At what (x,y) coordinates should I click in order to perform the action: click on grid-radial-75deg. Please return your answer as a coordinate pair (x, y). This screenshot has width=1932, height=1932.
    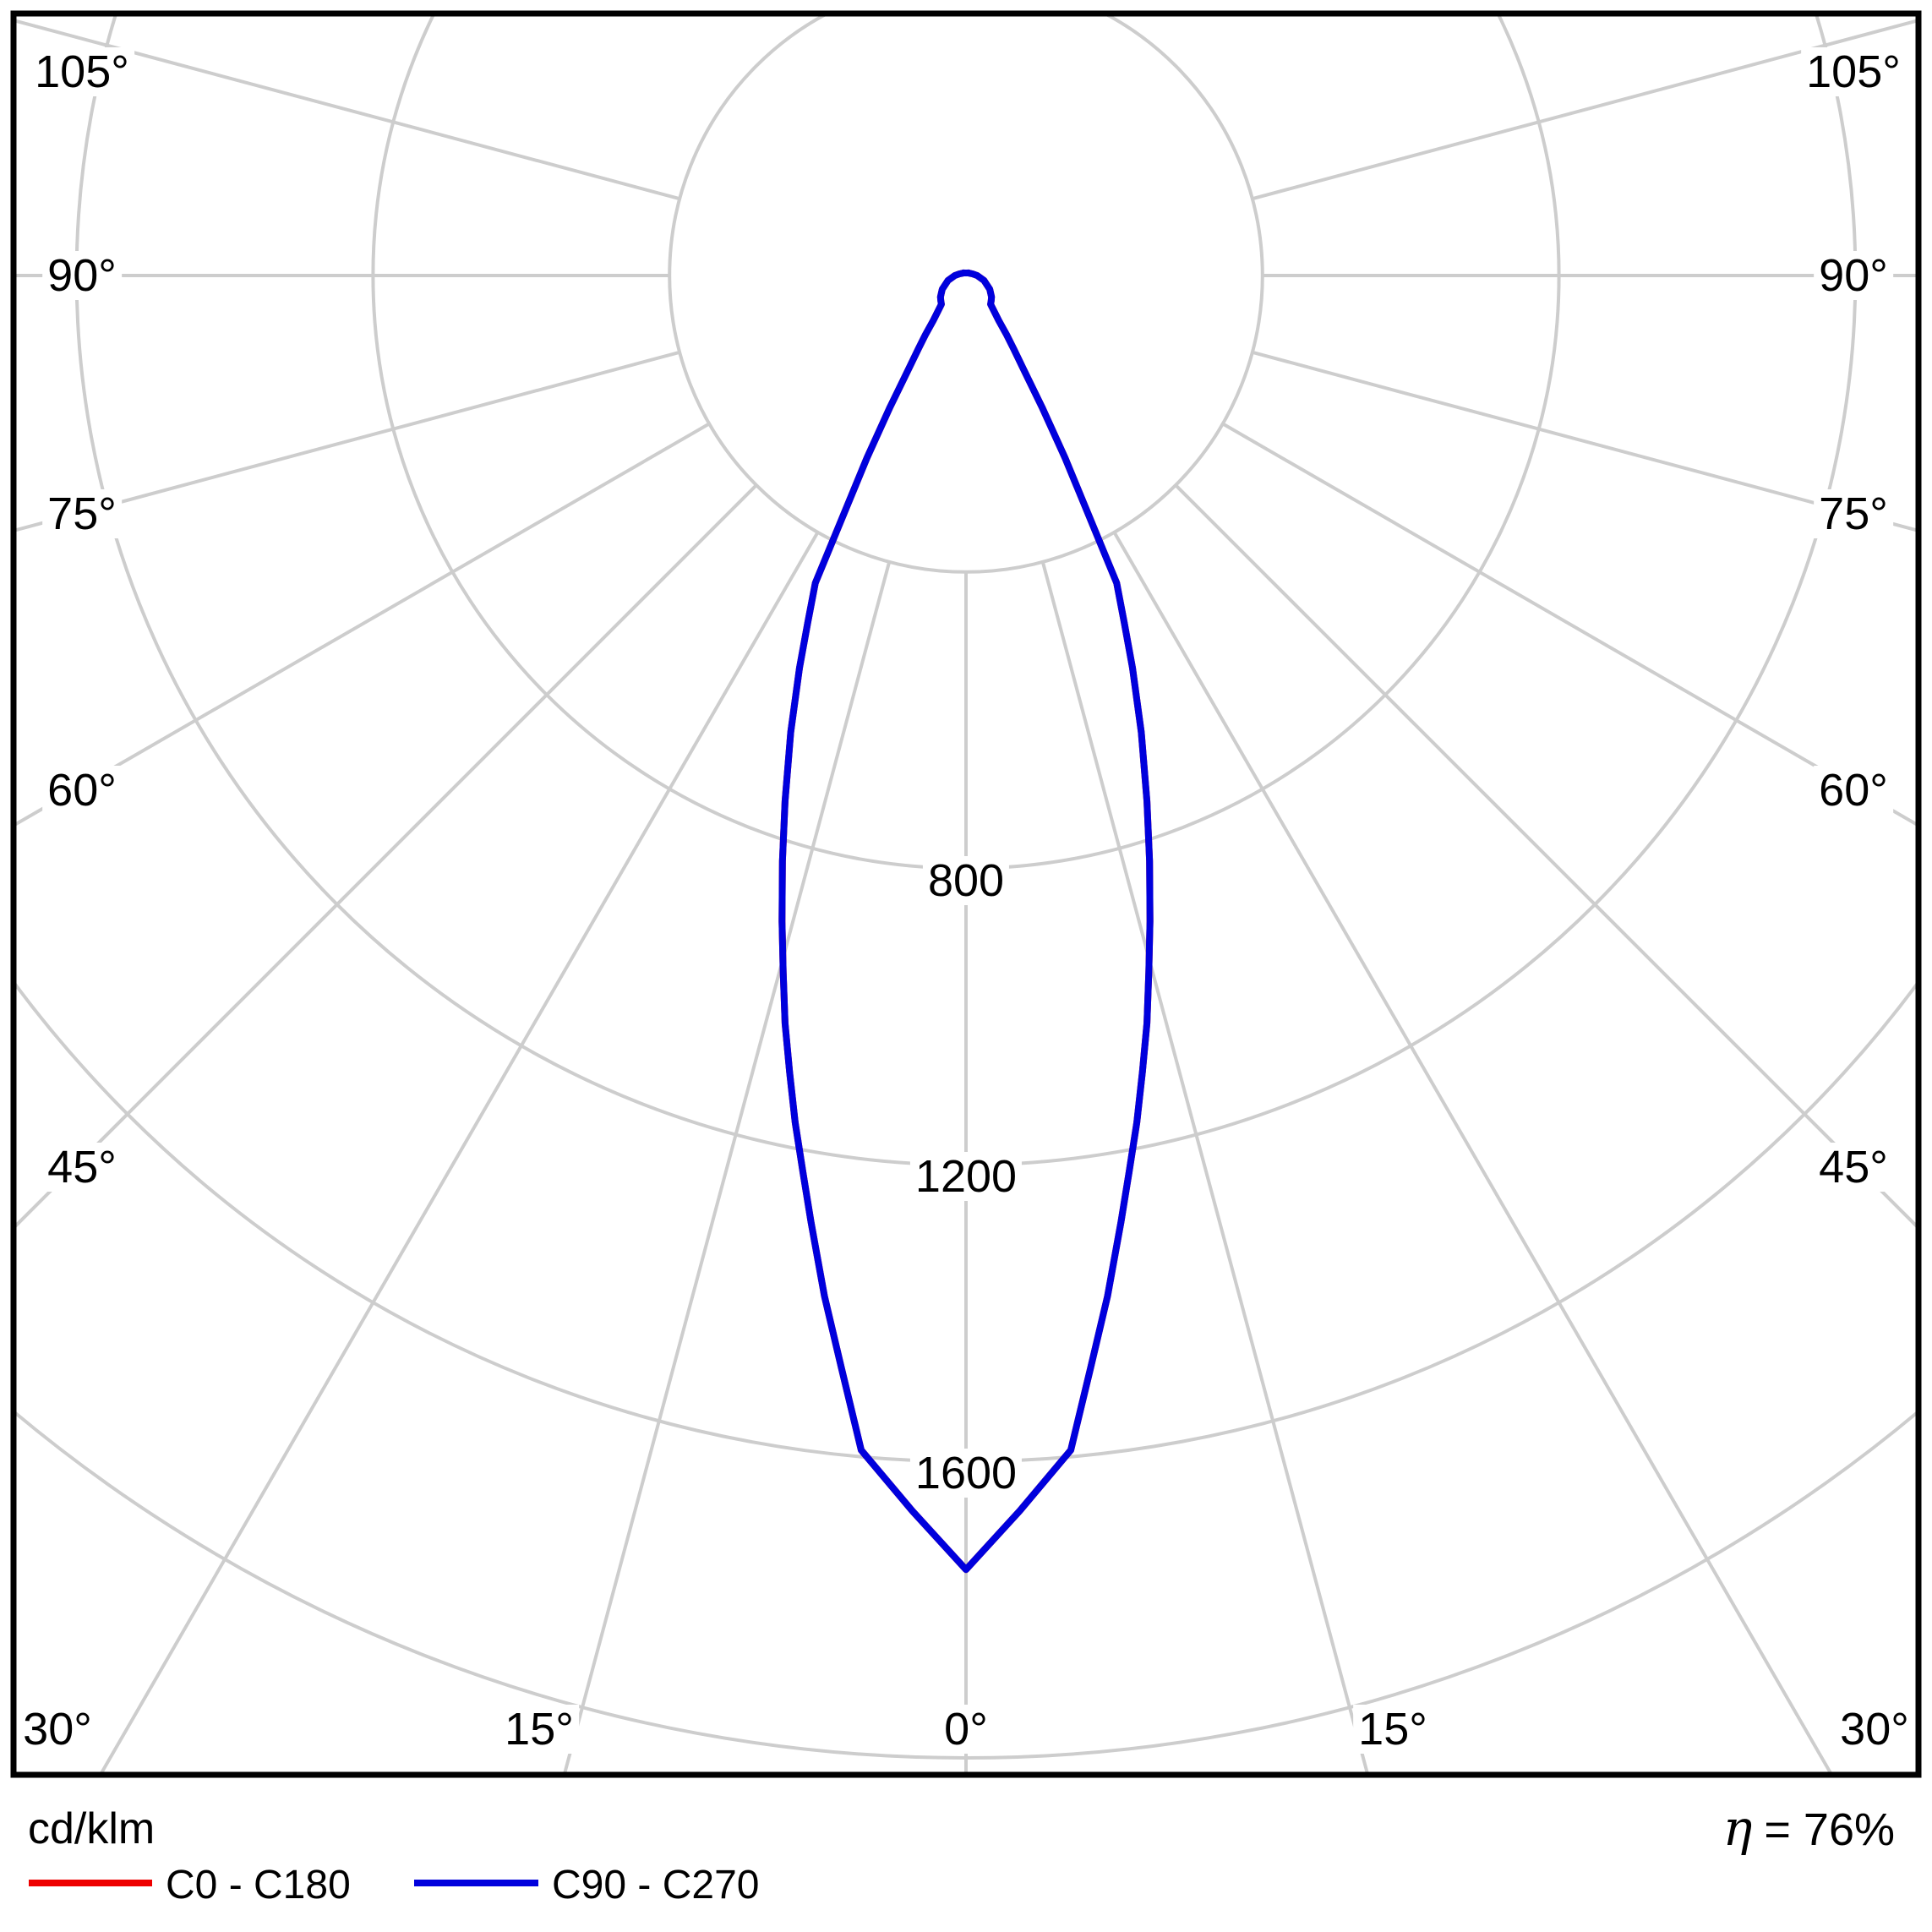
    Looking at the image, I should click on (1585, 441).